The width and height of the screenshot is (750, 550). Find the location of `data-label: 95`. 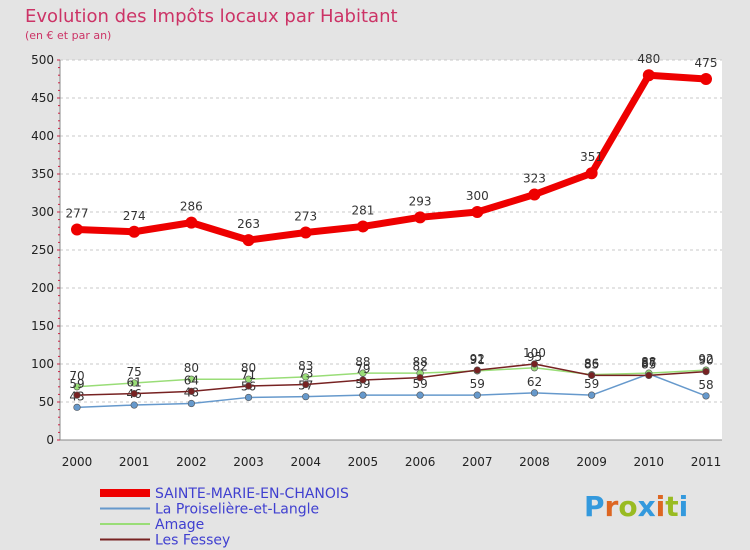

data-label: 95 is located at coordinates (534, 357).